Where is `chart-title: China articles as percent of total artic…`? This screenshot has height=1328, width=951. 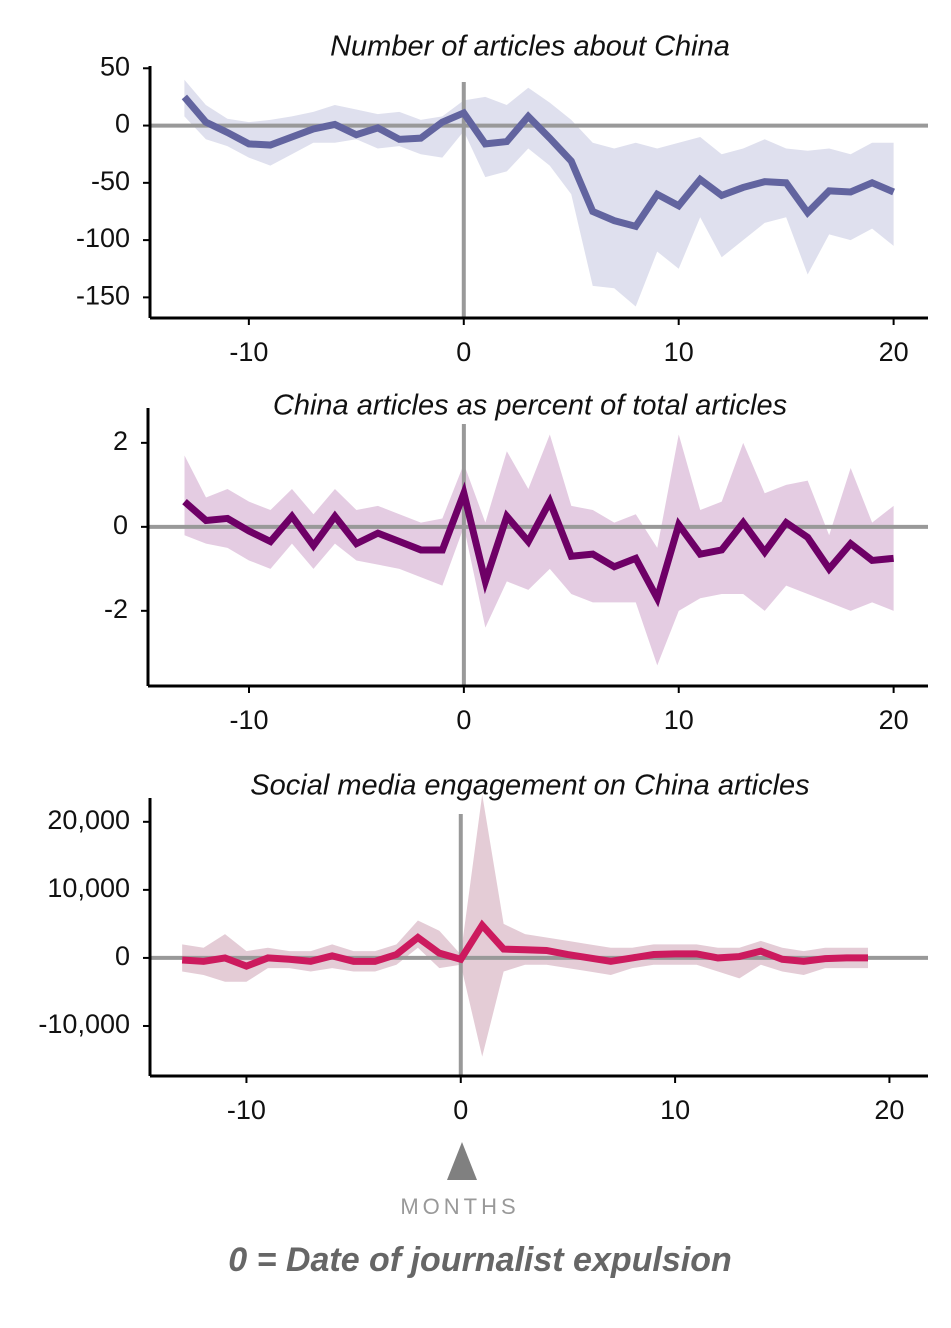 chart-title: China articles as percent of total artic… is located at coordinates (530, 406).